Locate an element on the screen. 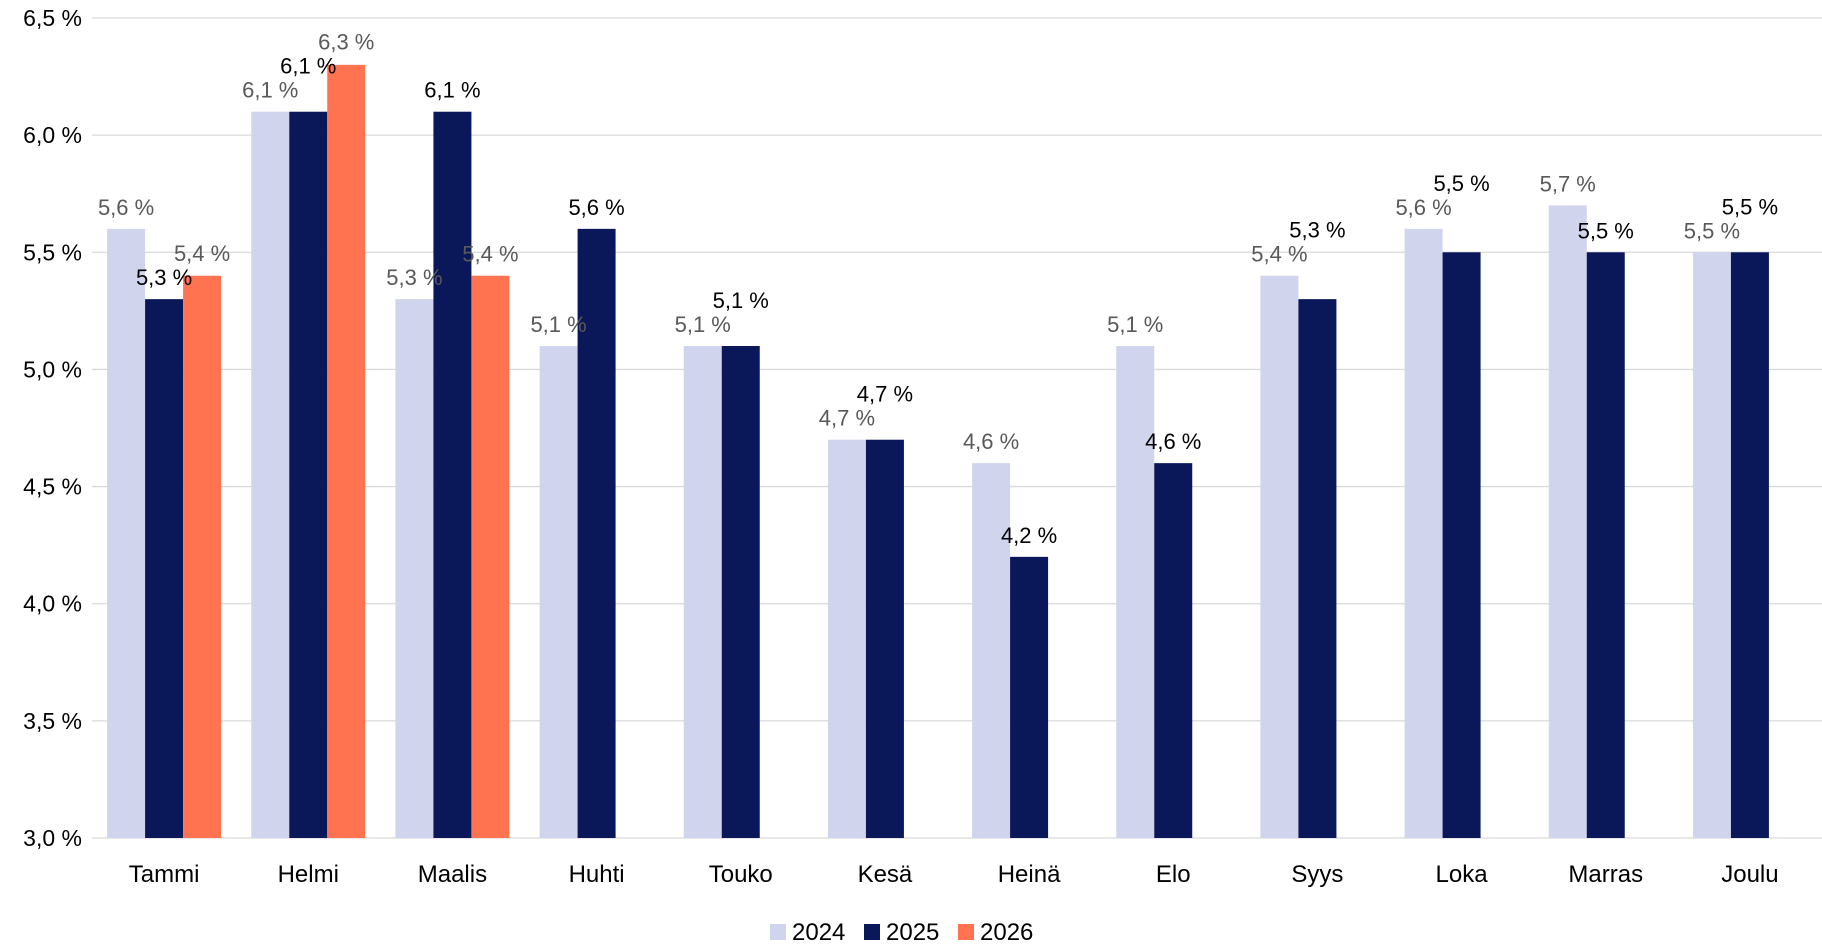  data-label-2025-11: 5,5 % is located at coordinates (1750, 206).